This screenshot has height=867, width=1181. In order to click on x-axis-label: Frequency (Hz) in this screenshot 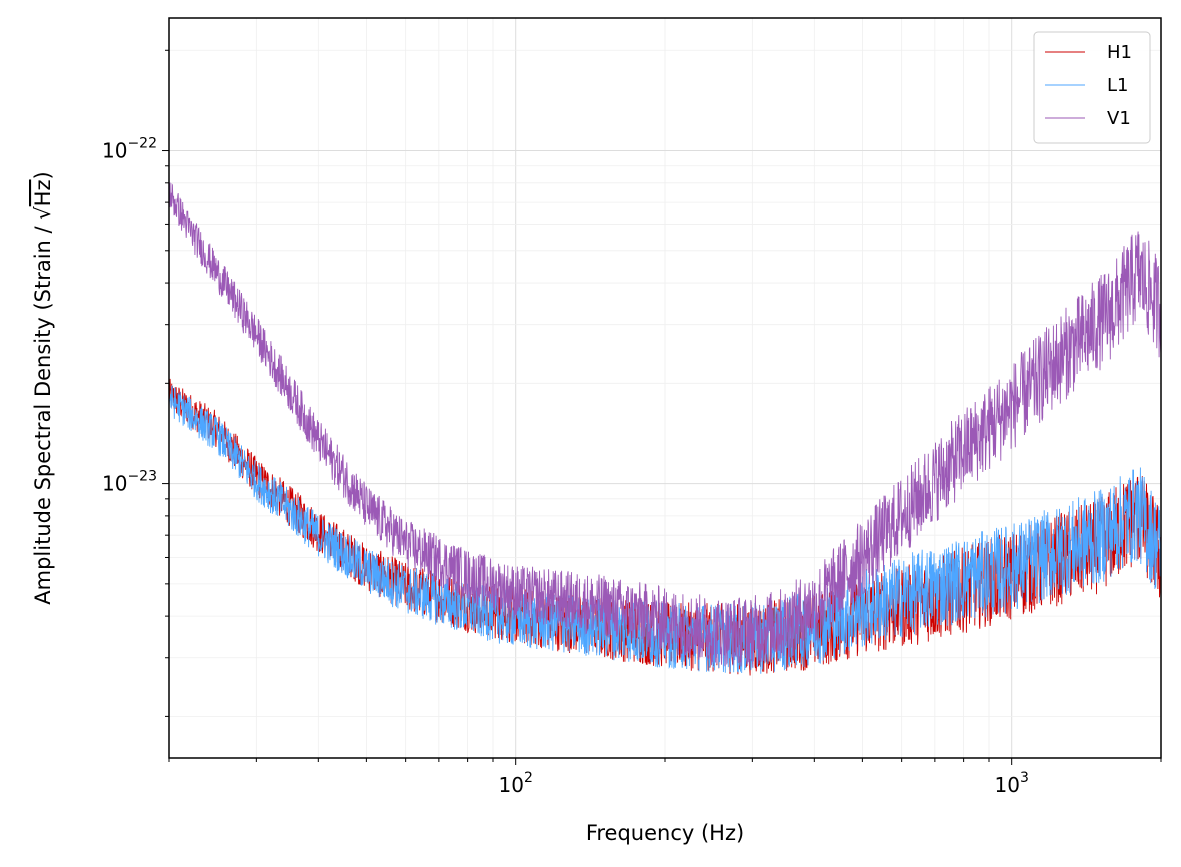, I will do `click(665, 833)`.